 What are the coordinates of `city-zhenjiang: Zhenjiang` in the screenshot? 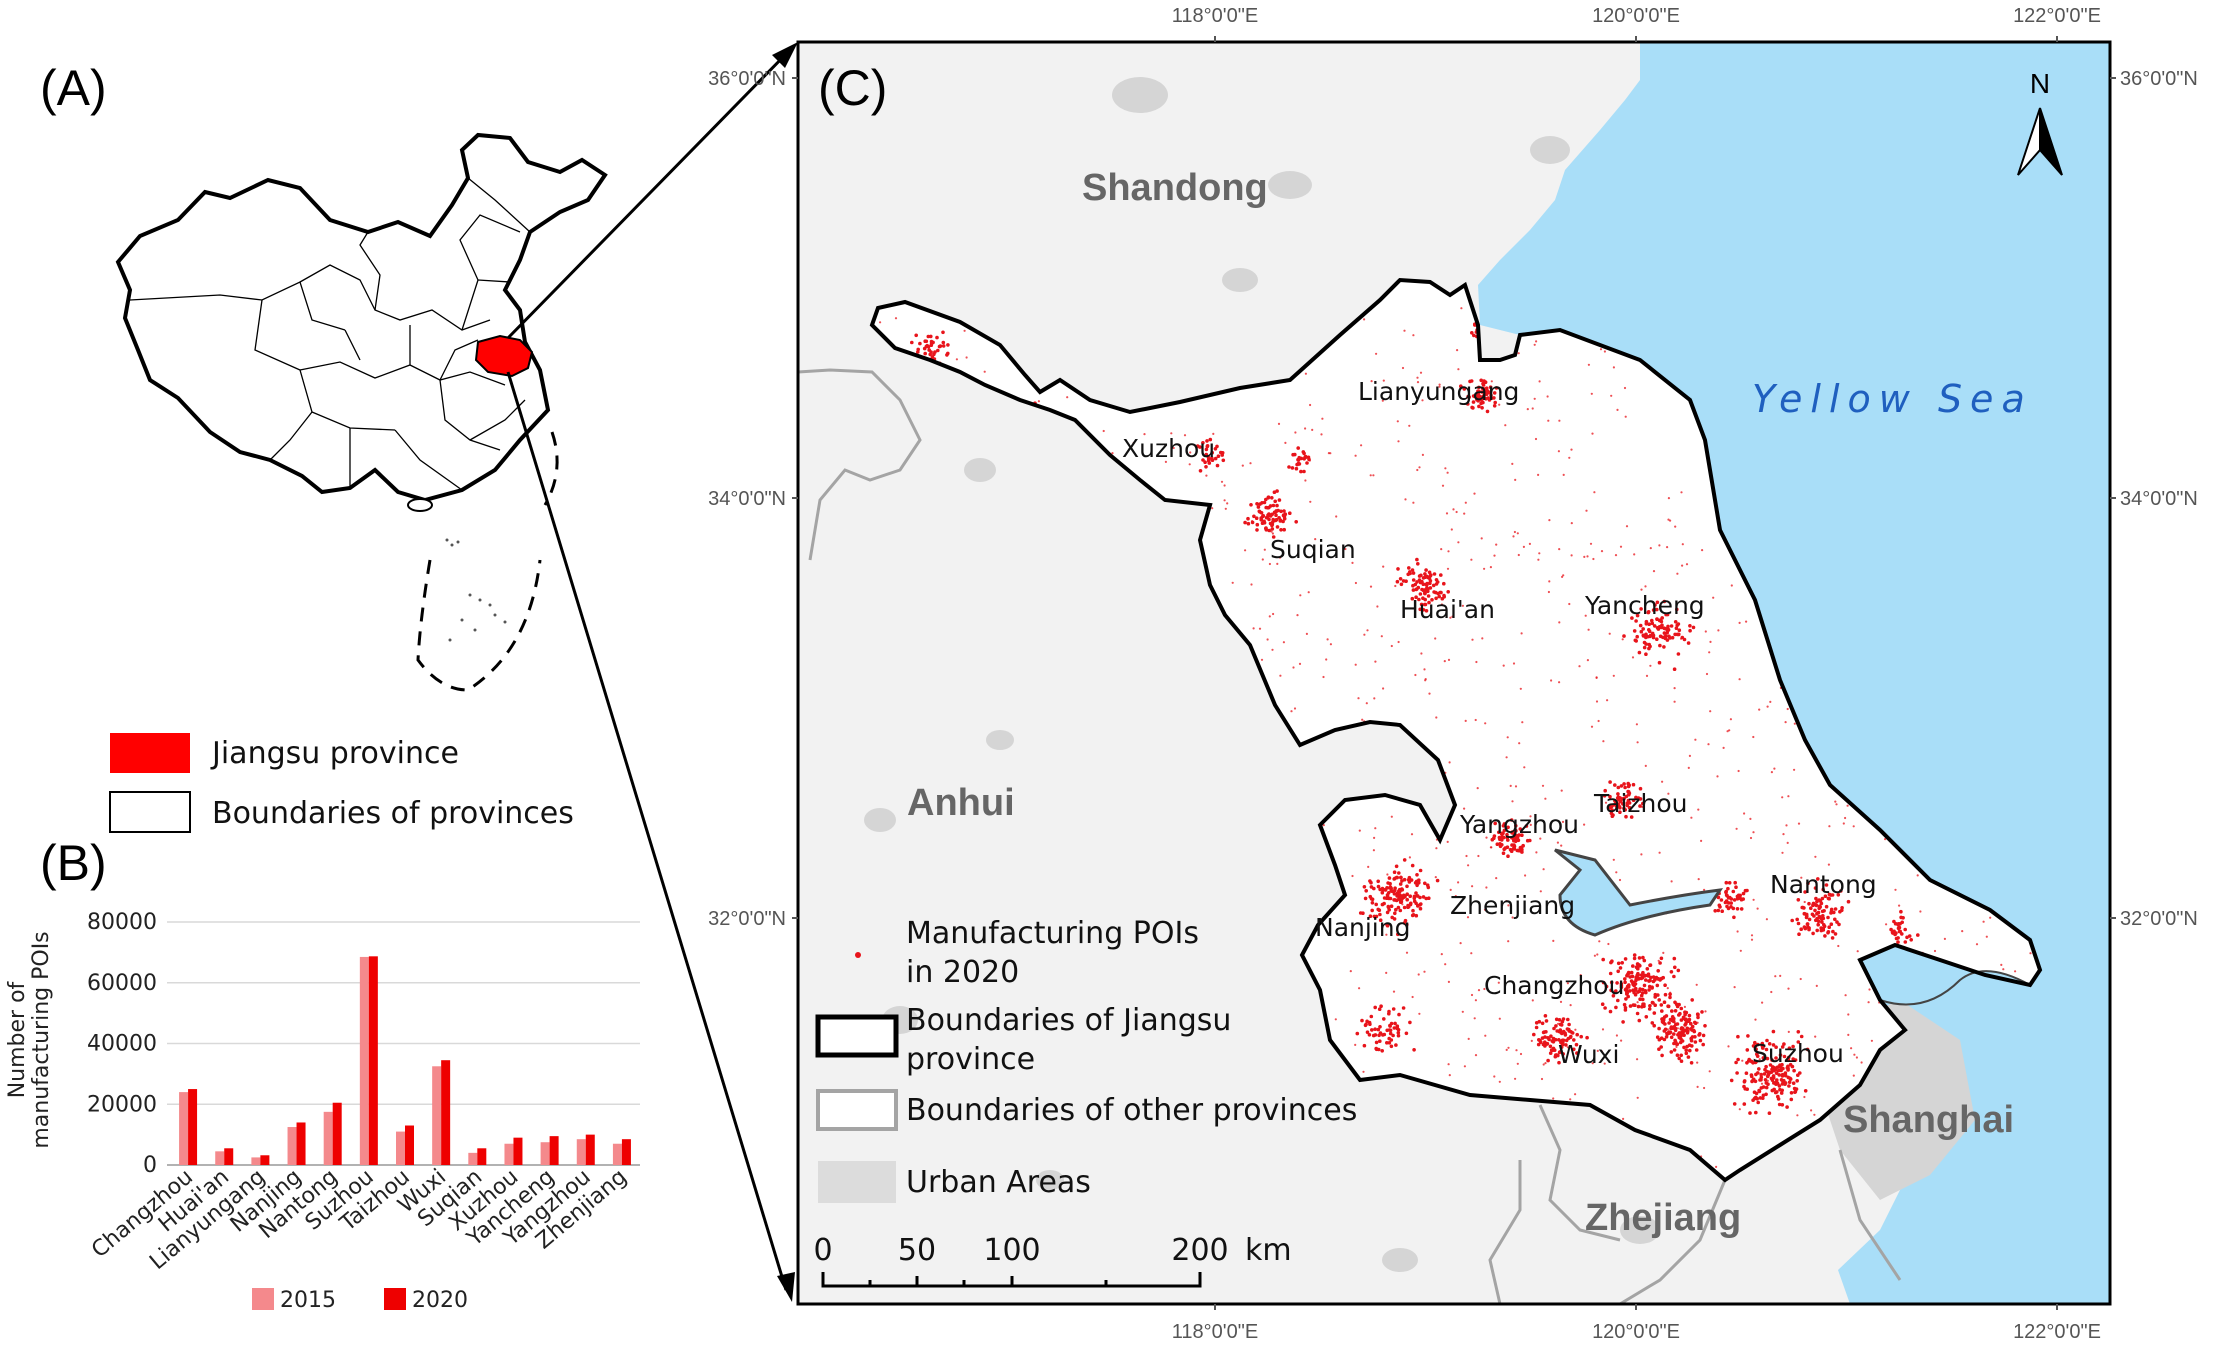 It's located at (1512, 905).